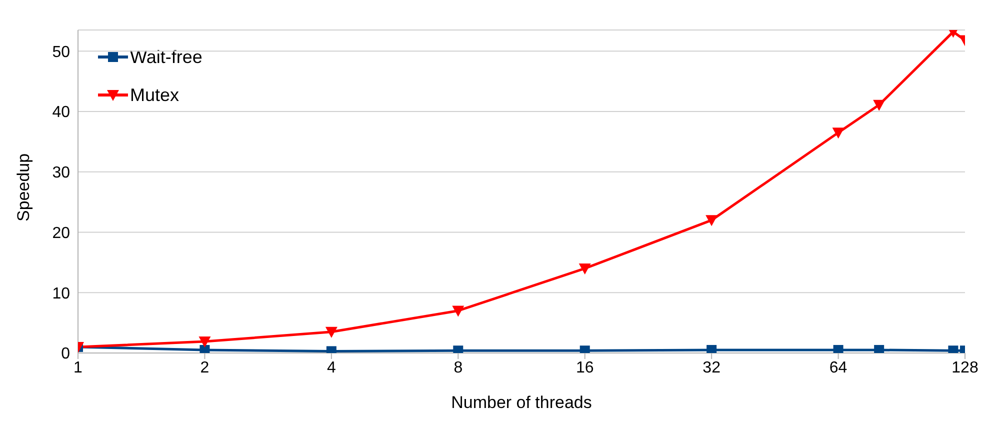  I want to click on x-tick-label: 8, so click(458, 367).